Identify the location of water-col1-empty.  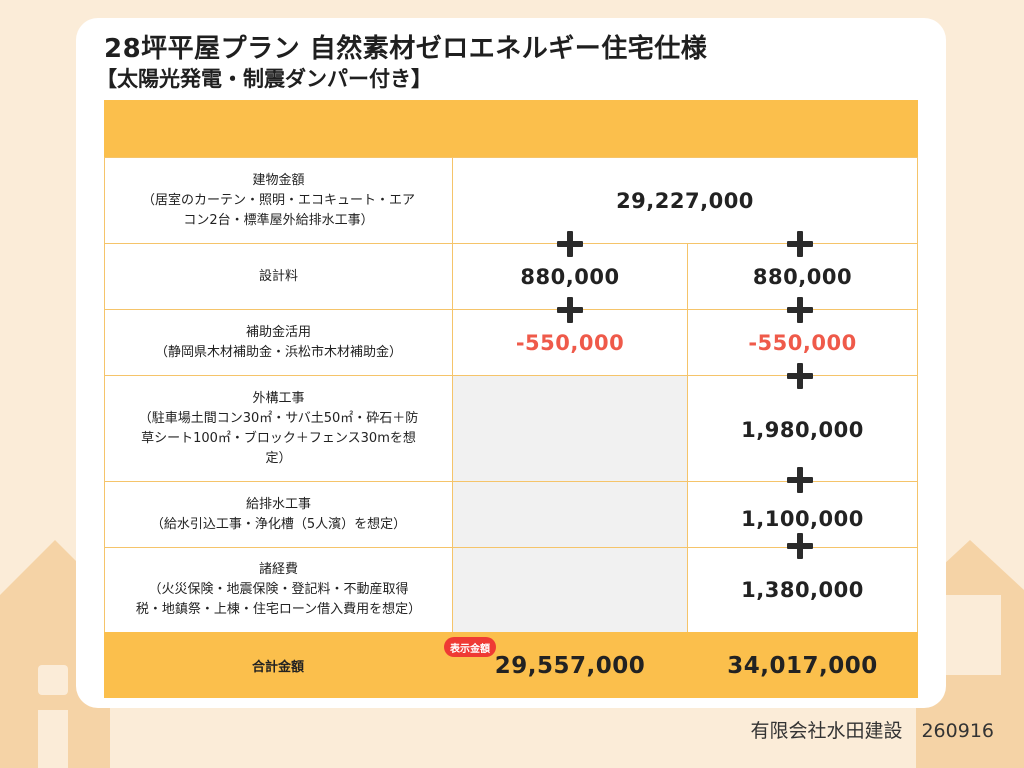
(570, 514).